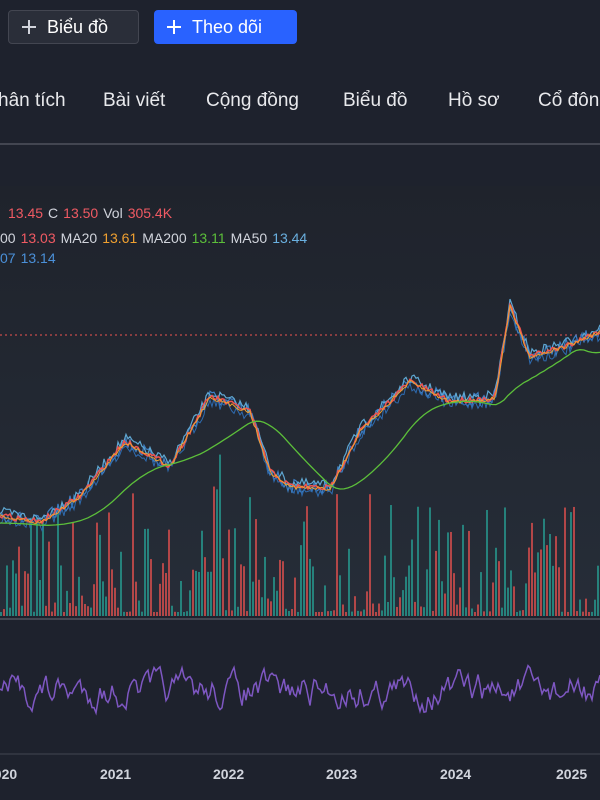  Describe the element at coordinates (8, 238) in the screenshot. I see `legend-item: 00` at that location.